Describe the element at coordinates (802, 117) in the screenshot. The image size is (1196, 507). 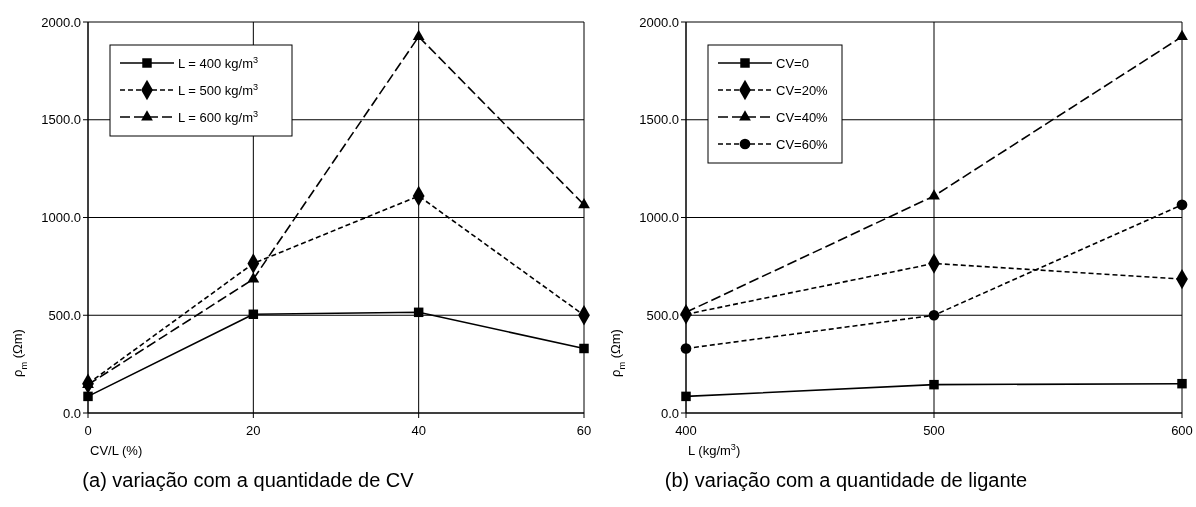
I see `legend-label: CV=40%` at that location.